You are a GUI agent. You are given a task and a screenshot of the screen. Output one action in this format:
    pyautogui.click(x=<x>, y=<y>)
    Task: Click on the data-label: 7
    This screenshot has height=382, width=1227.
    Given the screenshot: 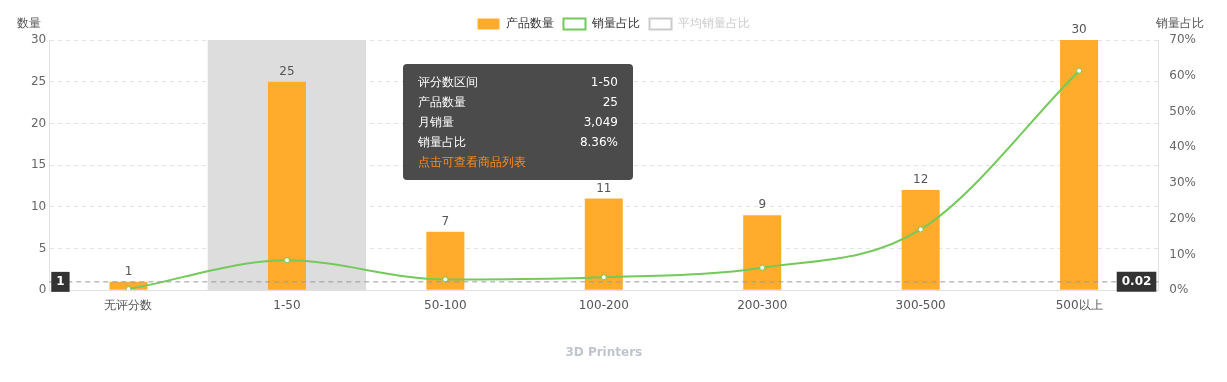 What is the action you would take?
    pyautogui.click(x=445, y=220)
    